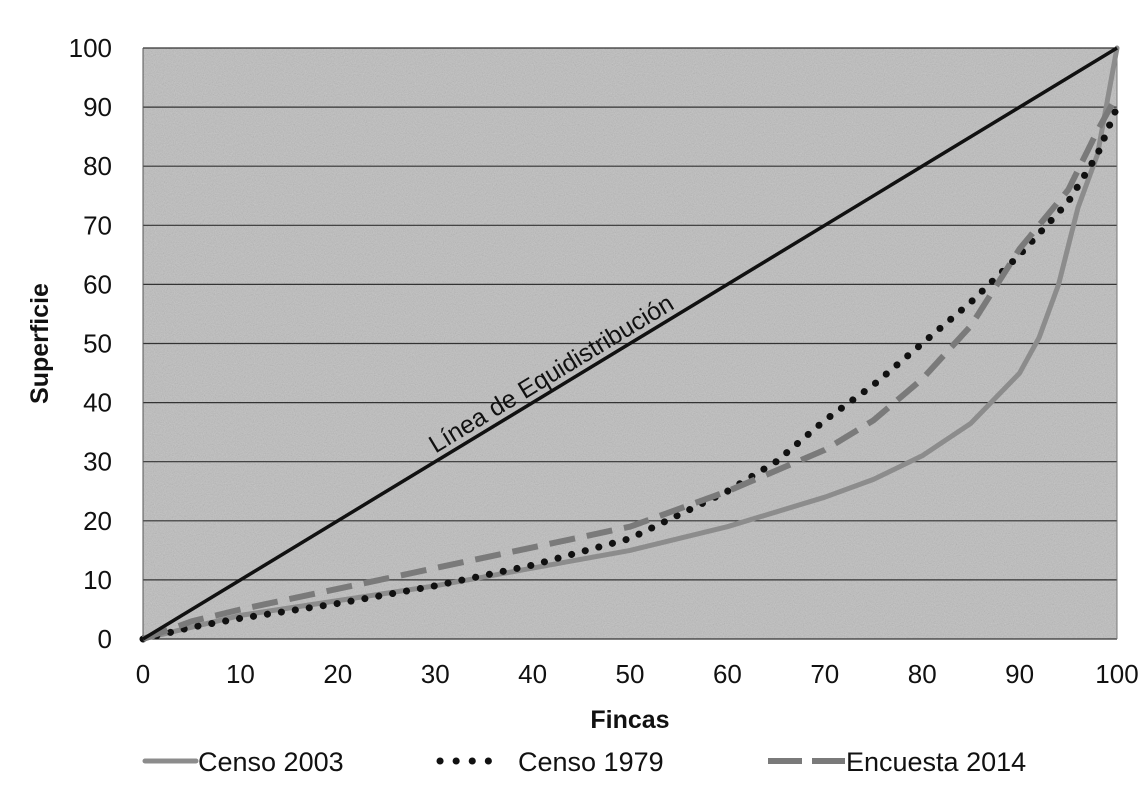  What do you see at coordinates (727, 674) in the screenshot?
I see `x-tick-label-60: 60` at bounding box center [727, 674].